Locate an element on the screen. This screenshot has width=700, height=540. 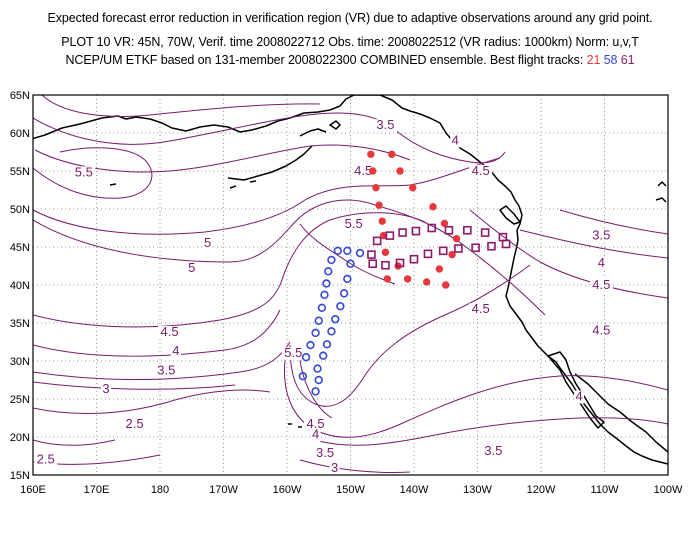
contour-label: 5 is located at coordinates (191, 267).